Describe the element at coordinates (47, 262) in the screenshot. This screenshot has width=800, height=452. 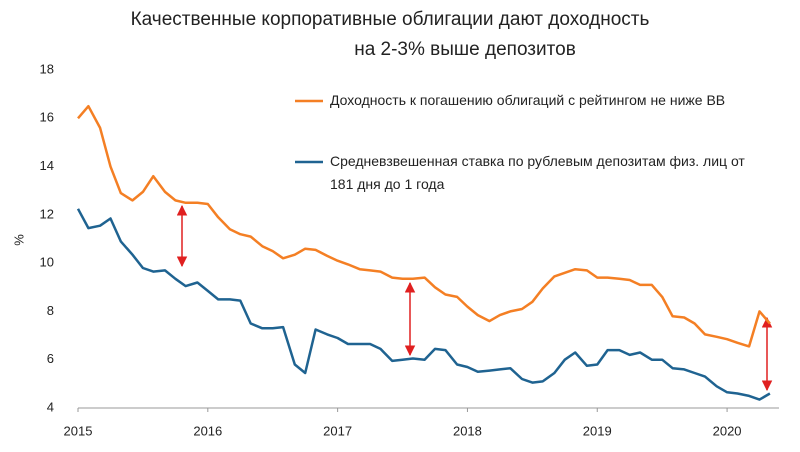
I see `y-tick-label: 10` at that location.